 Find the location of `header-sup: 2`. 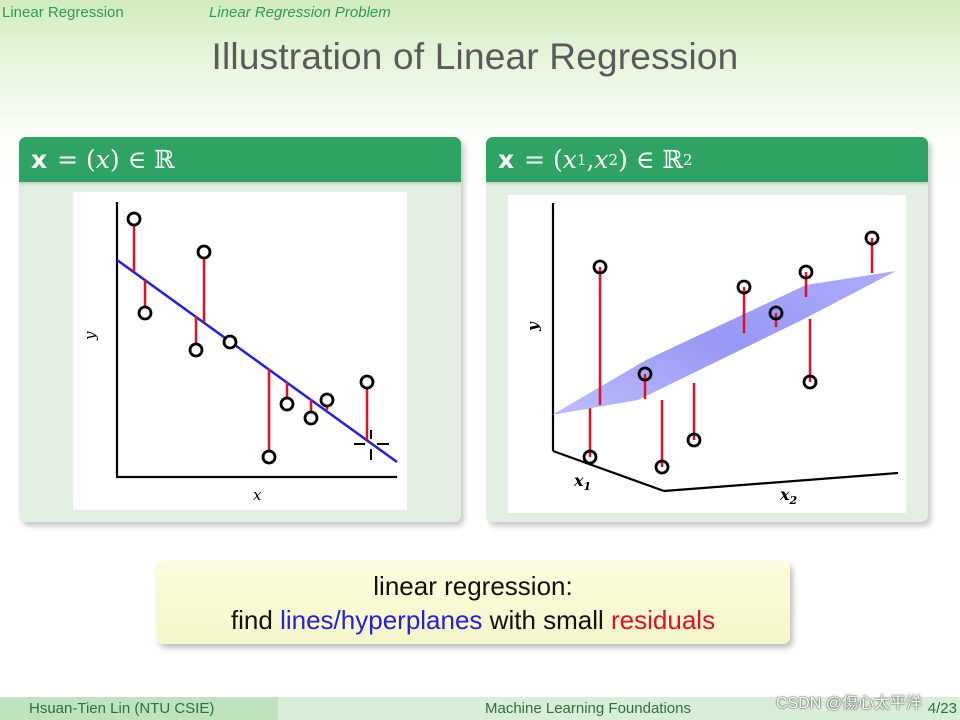

header-sup: 2 is located at coordinates (688, 159).